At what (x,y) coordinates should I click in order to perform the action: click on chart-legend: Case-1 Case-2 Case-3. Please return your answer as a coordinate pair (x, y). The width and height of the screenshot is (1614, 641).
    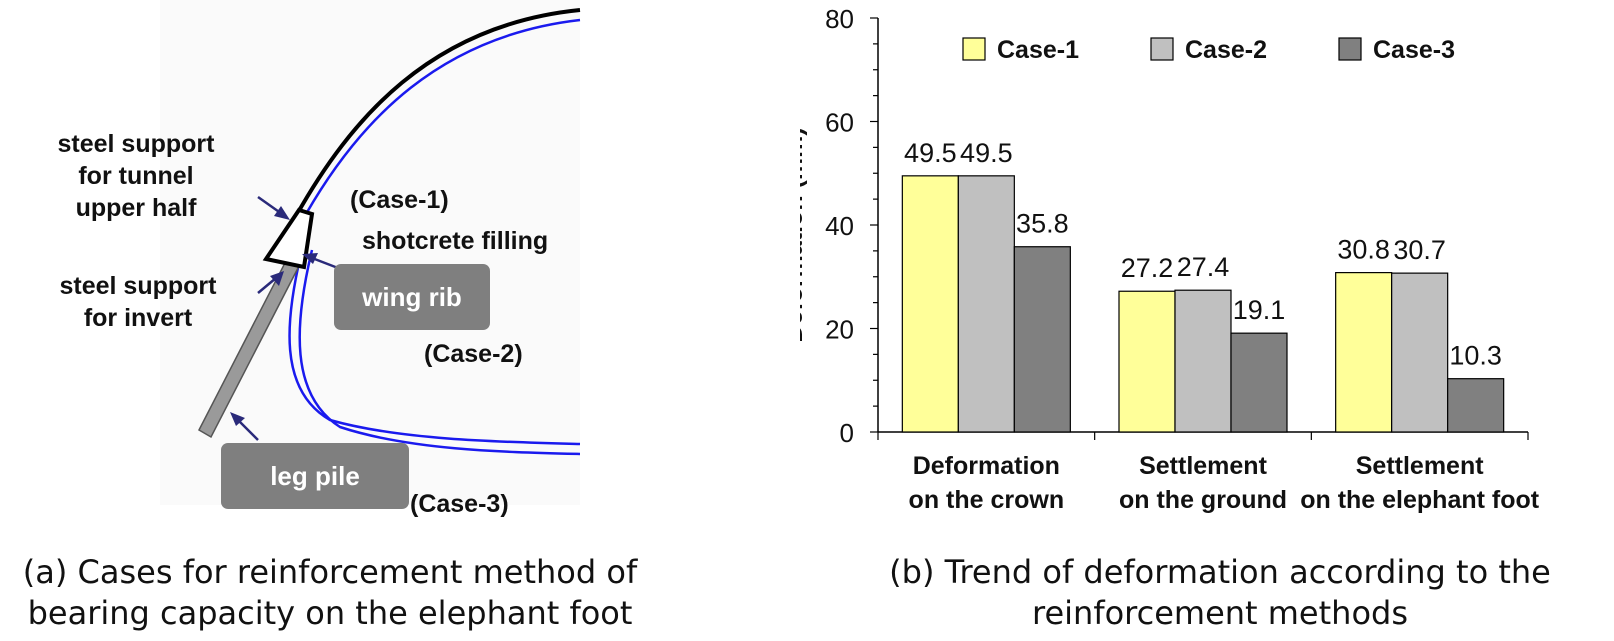
    Looking at the image, I should click on (1208, 50).